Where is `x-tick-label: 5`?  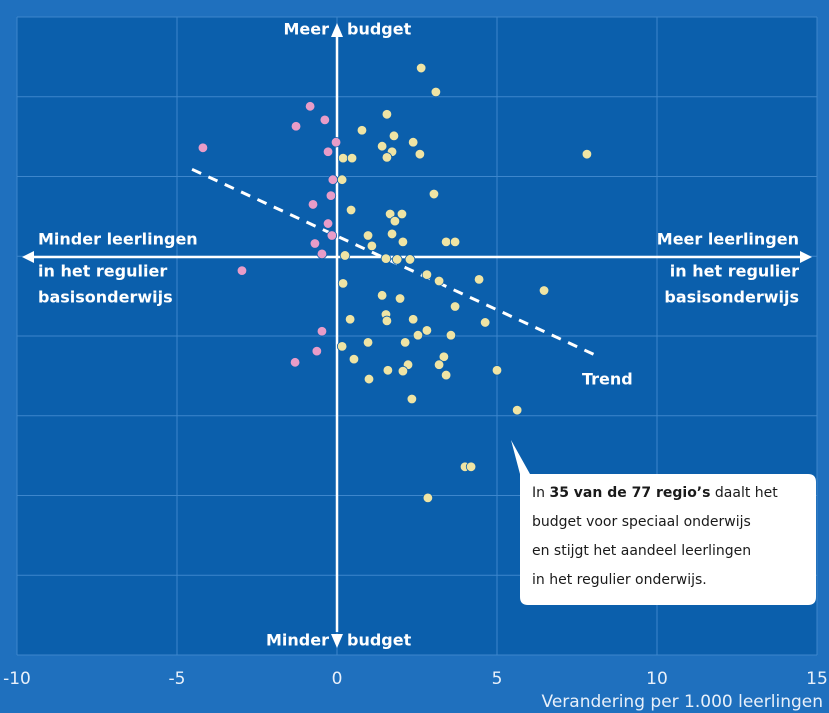
x-tick-label: 5 is located at coordinates (497, 679).